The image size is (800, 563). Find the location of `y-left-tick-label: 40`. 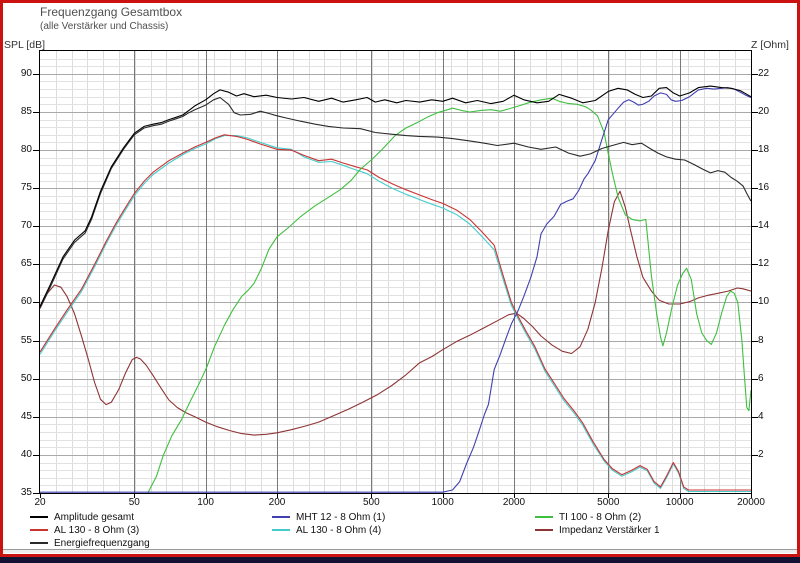

y-left-tick-label: 40 is located at coordinates (26, 454).